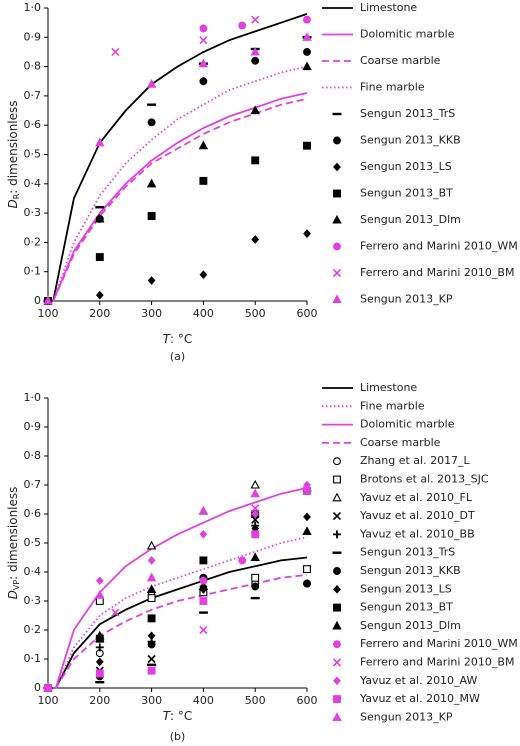  I want to click on y-tick-label: 0·6, so click(33, 124).